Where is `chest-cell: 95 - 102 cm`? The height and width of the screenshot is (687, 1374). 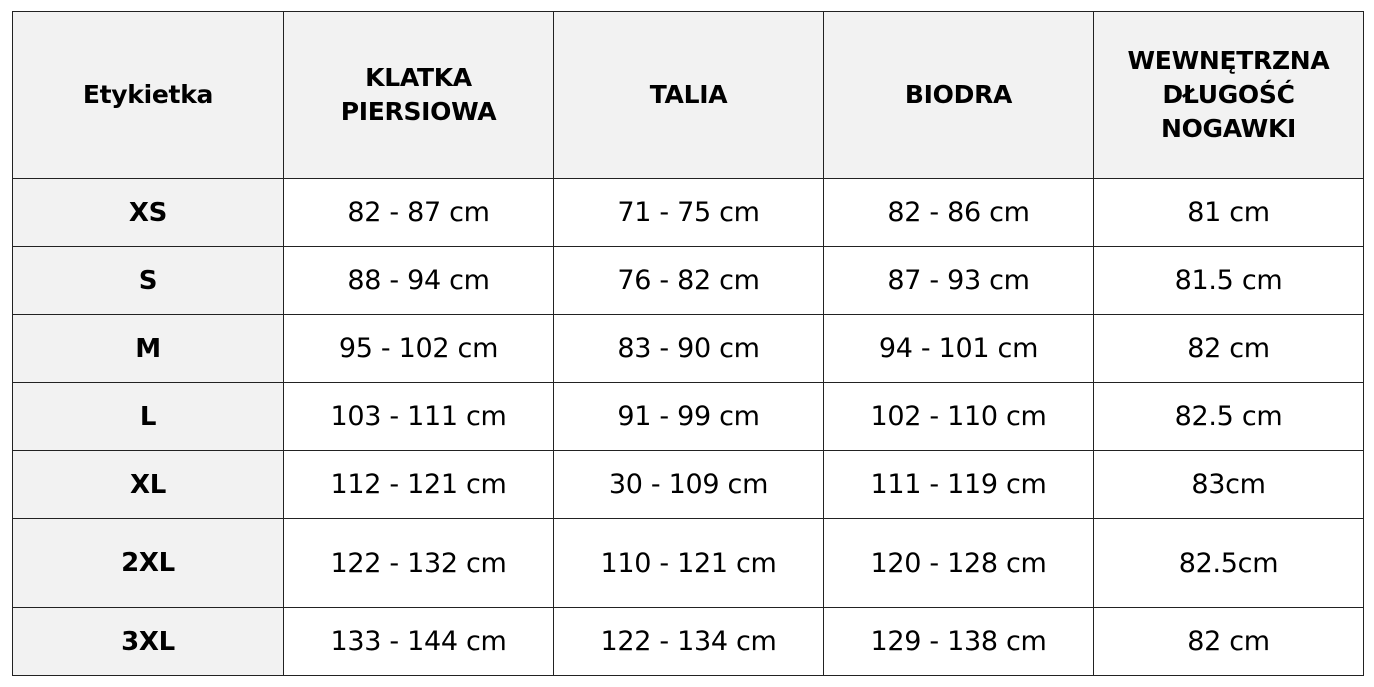 chest-cell: 95 - 102 cm is located at coordinates (418, 348).